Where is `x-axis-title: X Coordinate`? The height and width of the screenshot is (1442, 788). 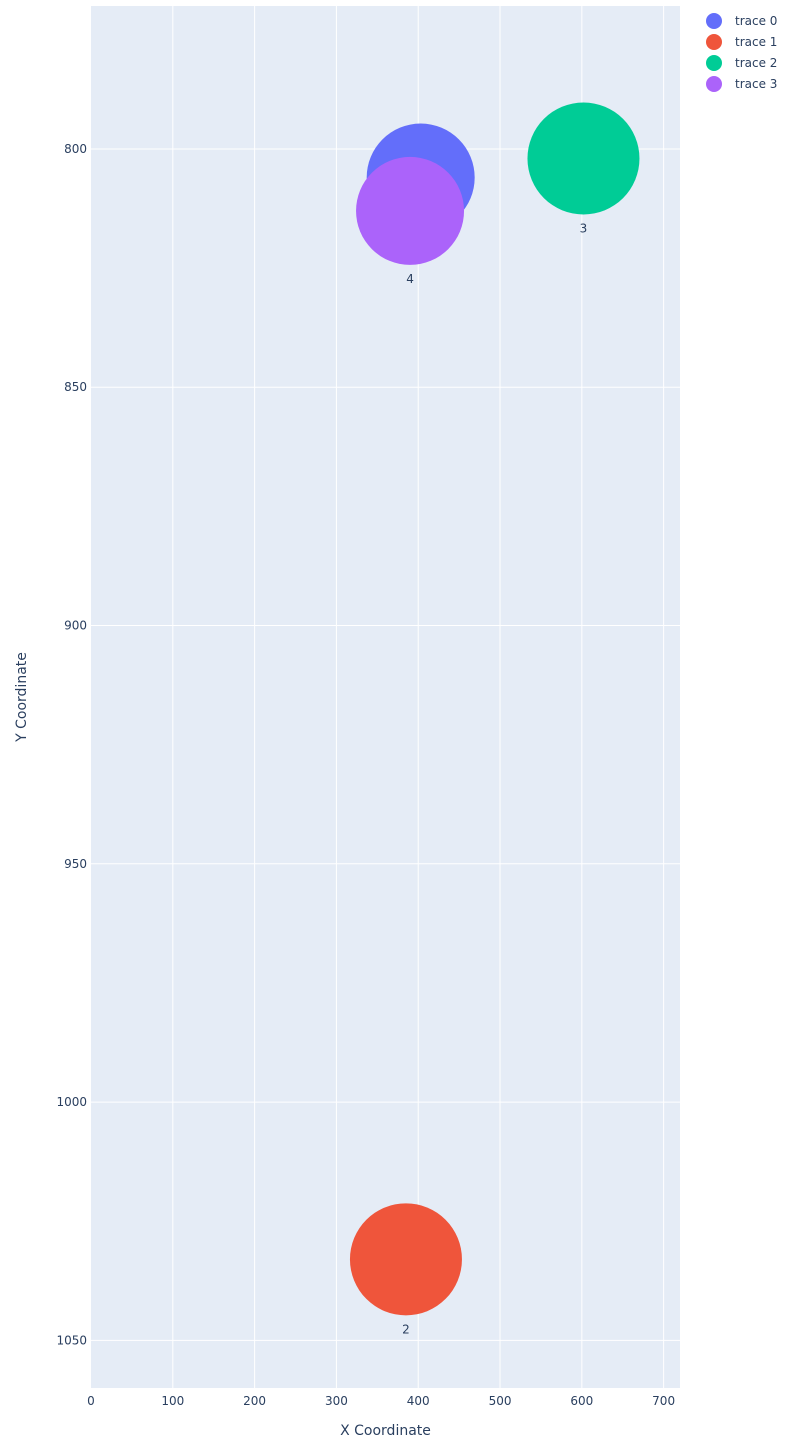 x-axis-title: X Coordinate is located at coordinates (385, 1431).